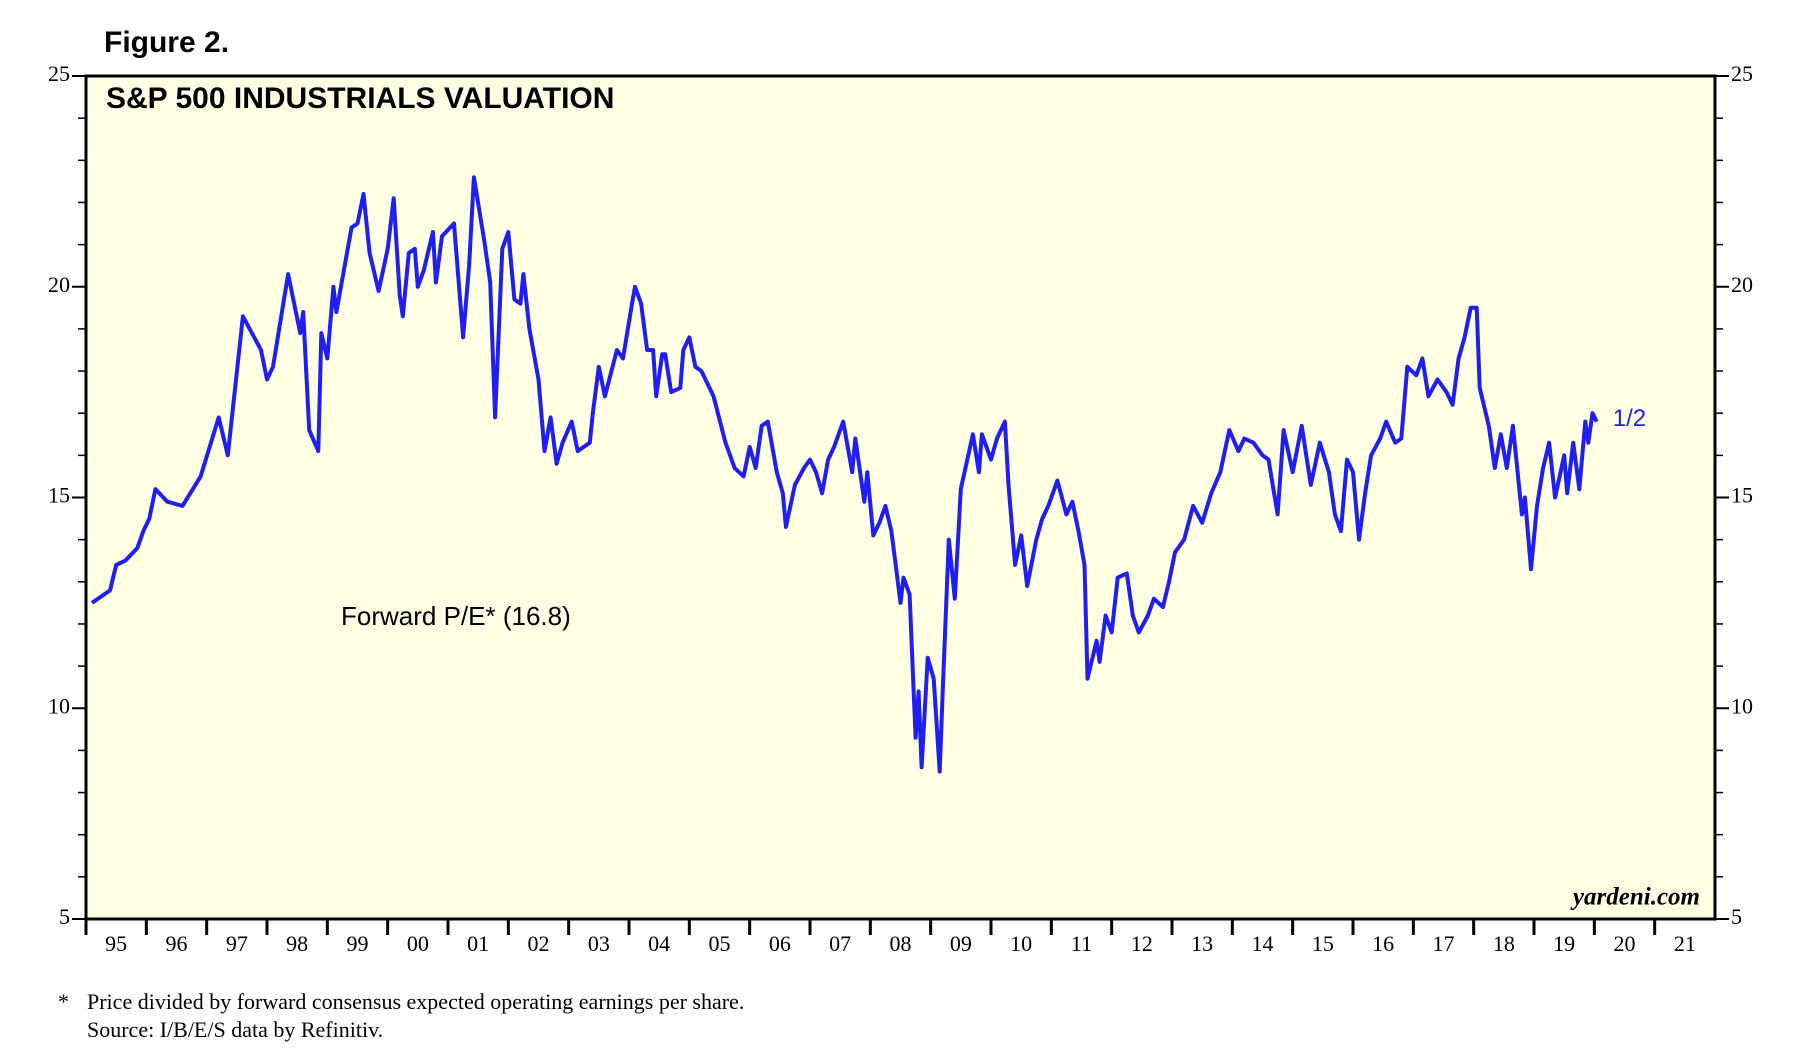 Image resolution: width=1796 pixels, height=1053 pixels. What do you see at coordinates (478, 943) in the screenshot?
I see `x-tick-label: 01` at bounding box center [478, 943].